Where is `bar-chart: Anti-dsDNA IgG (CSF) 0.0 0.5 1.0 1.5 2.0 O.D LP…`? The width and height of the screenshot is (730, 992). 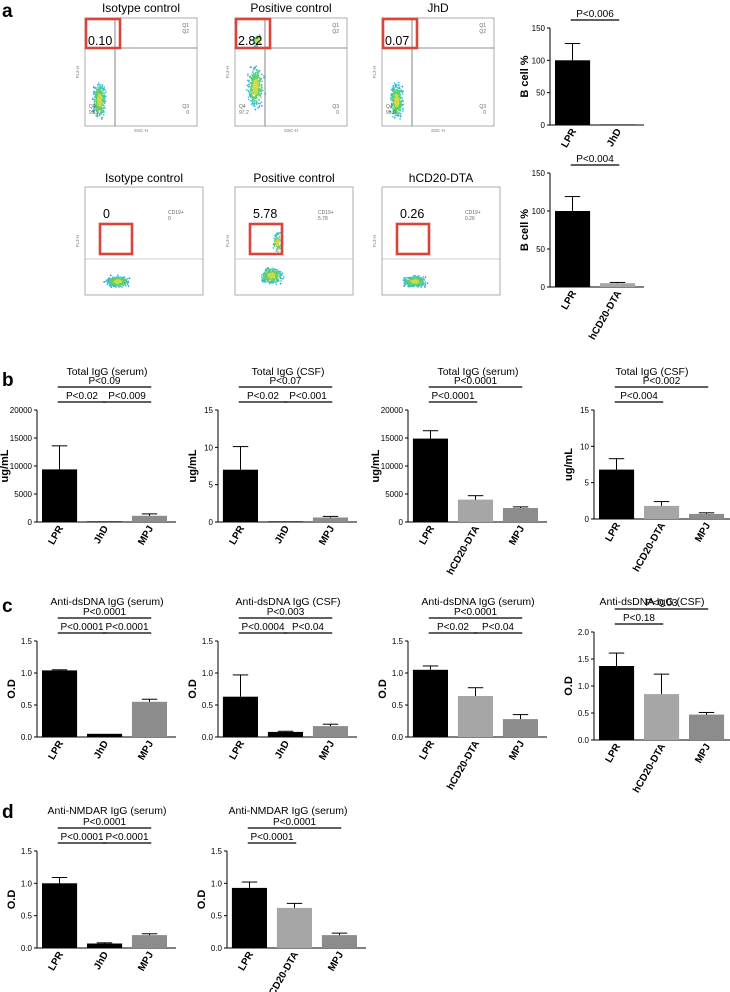 bar-chart: Anti-dsDNA IgG (CSF) 0.0 0.5 1.0 1.5 2.0 O.D LP… is located at coordinates (646, 695).